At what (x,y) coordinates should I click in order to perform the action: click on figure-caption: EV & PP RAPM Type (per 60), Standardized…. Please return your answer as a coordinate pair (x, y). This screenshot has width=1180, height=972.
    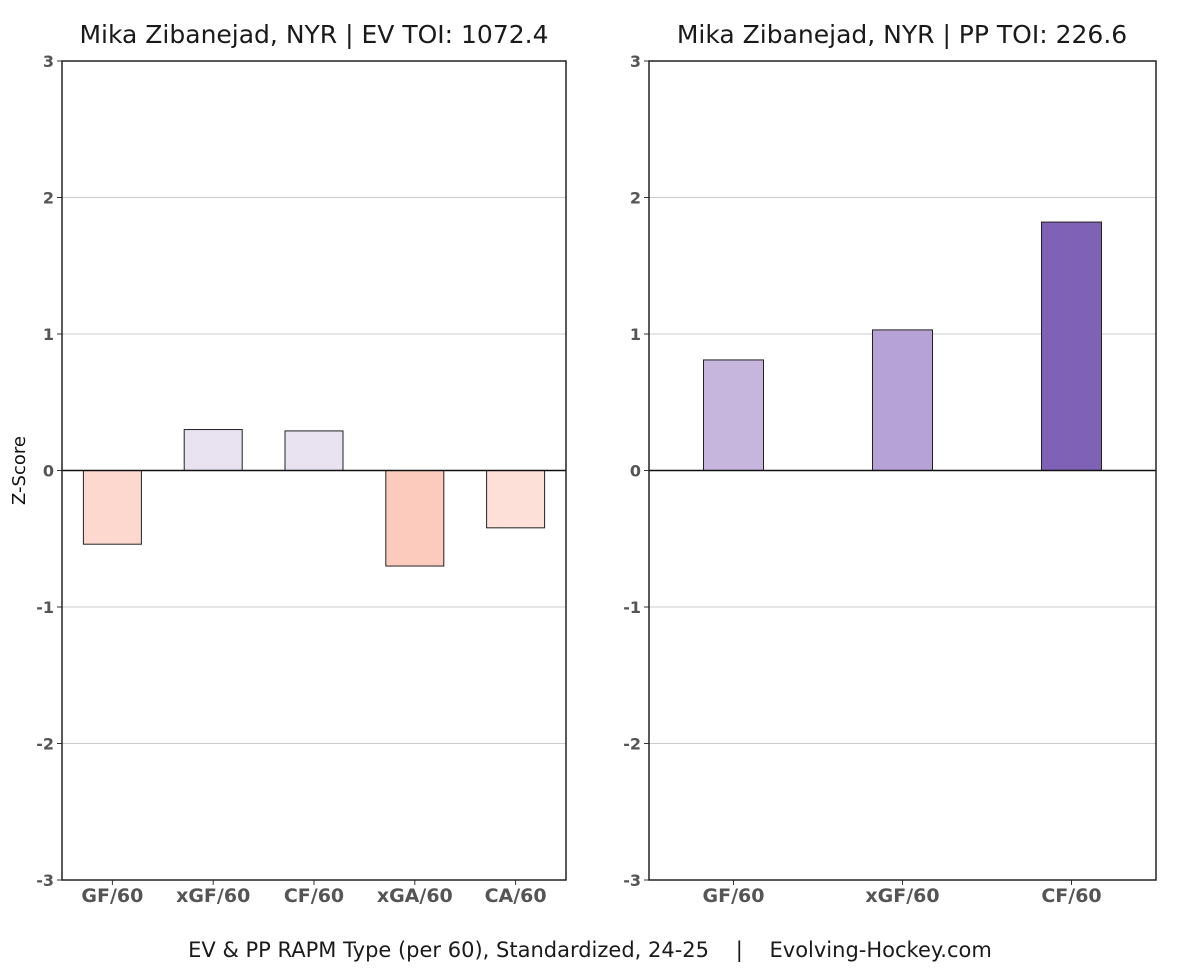
    Looking at the image, I should click on (590, 950).